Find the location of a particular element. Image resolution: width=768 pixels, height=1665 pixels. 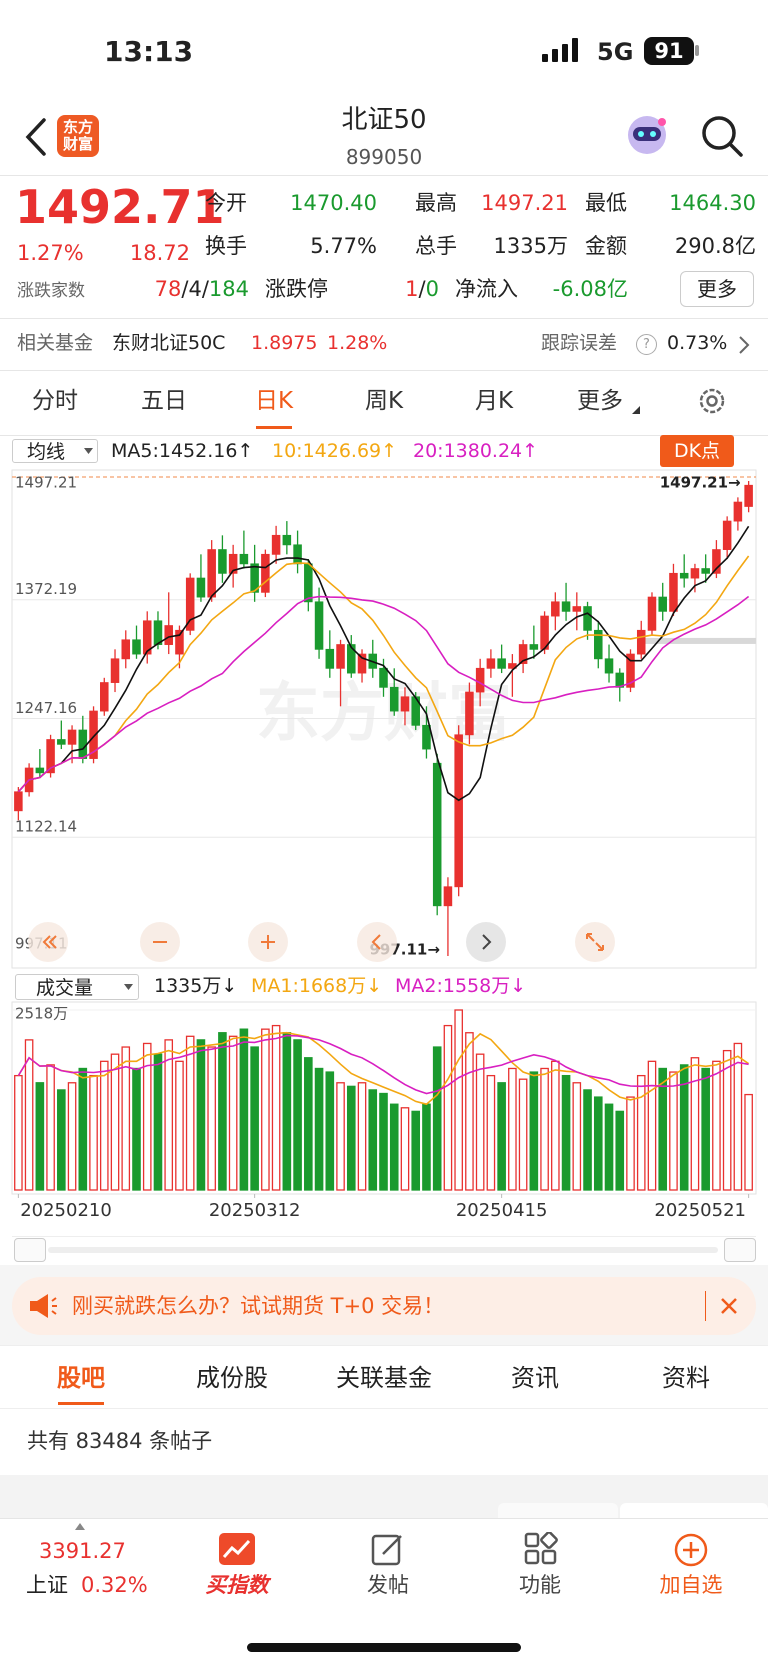

ma10-line is located at coordinates (383, 674).